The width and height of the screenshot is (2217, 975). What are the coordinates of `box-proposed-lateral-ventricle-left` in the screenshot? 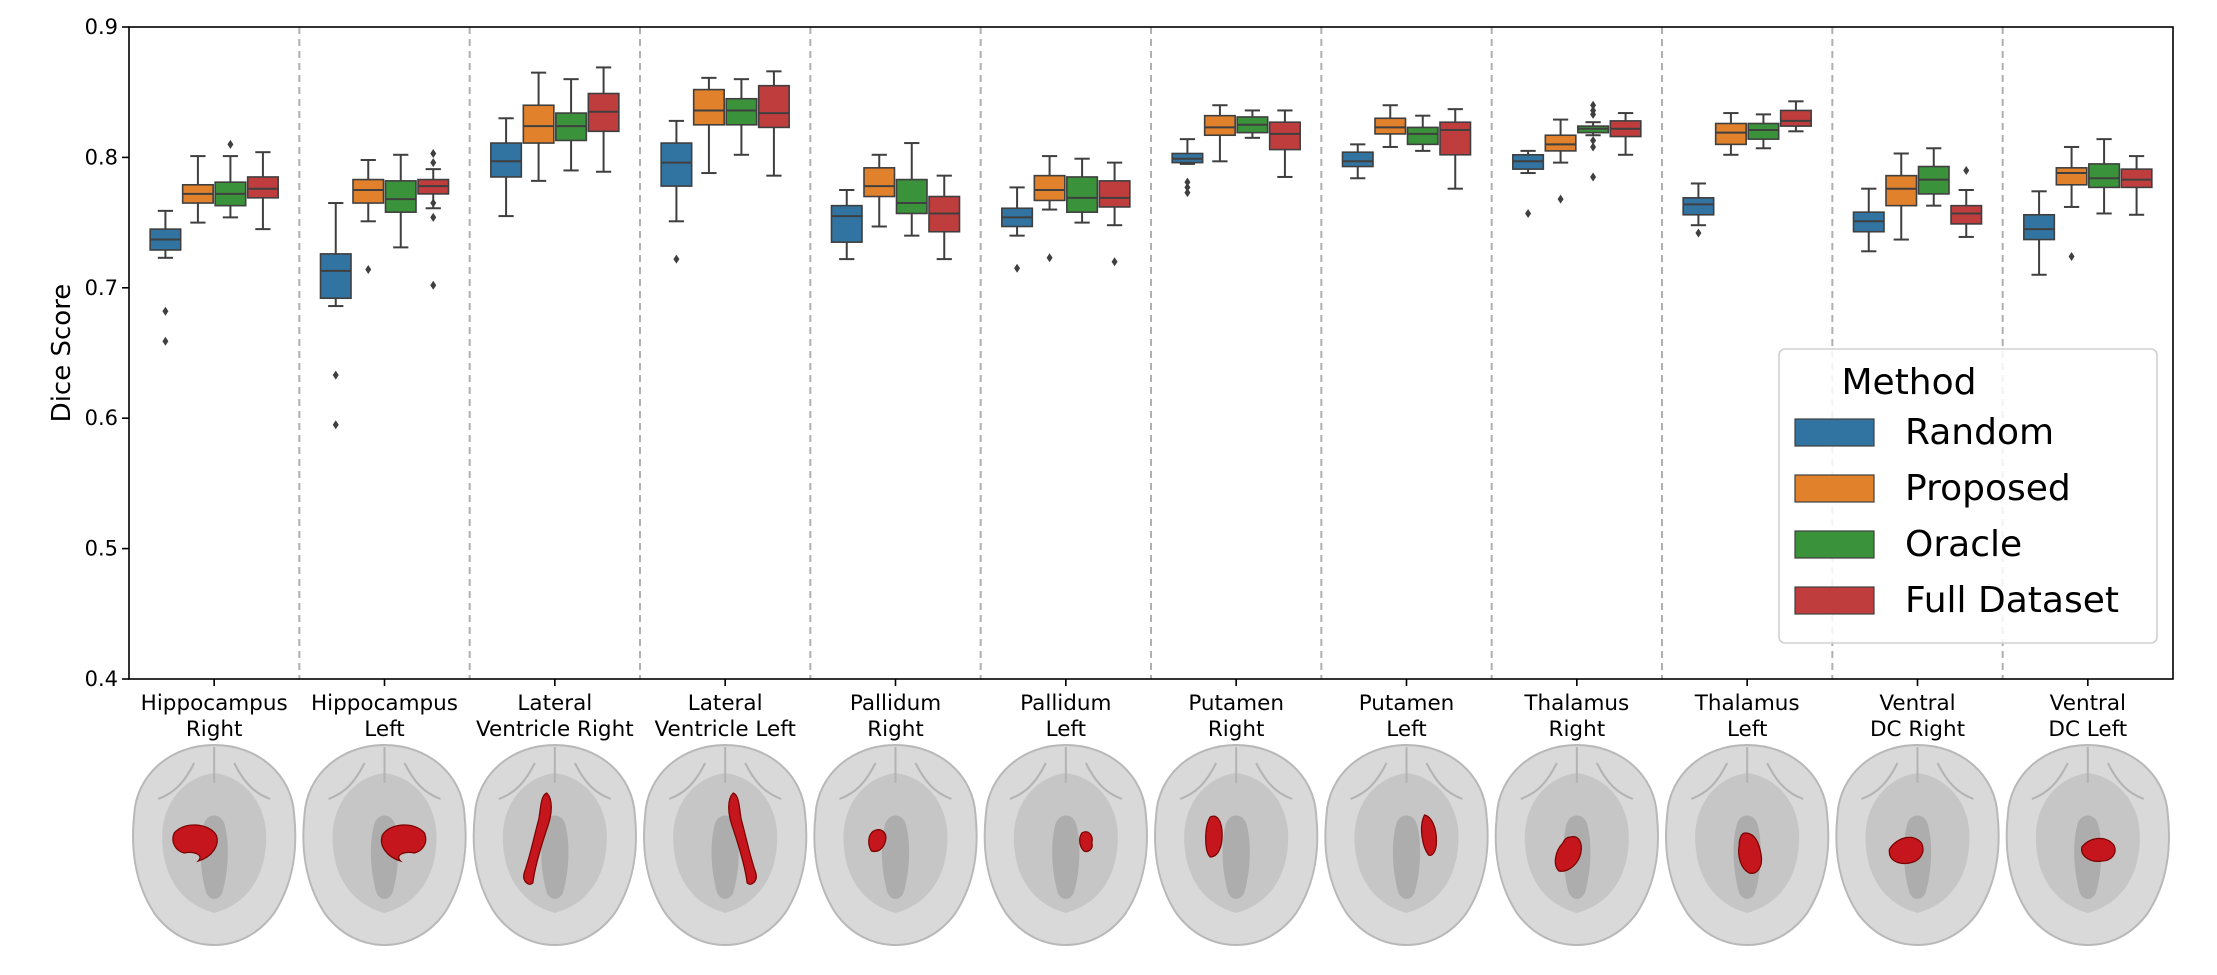 It's located at (708, 125).